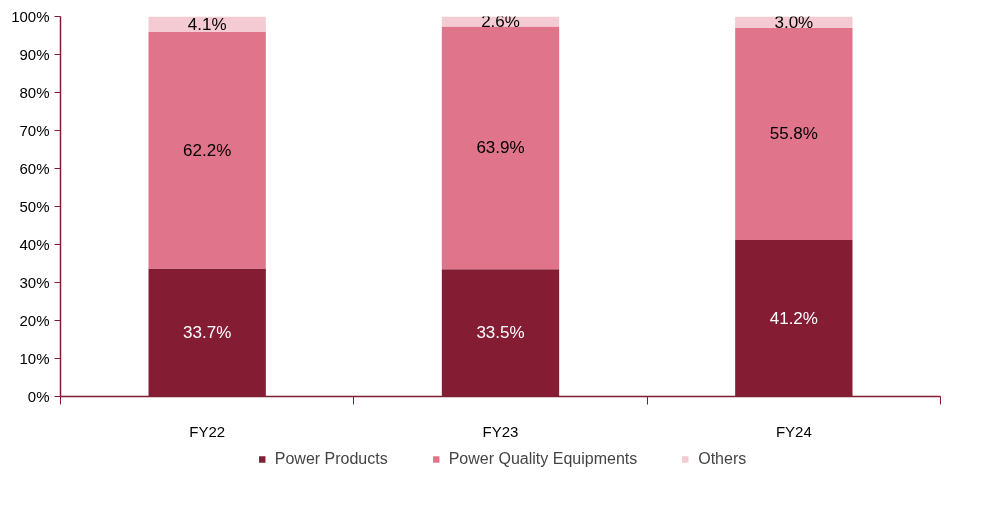  Describe the element at coordinates (500, 333) in the screenshot. I see `data-label: 33.5%` at that location.